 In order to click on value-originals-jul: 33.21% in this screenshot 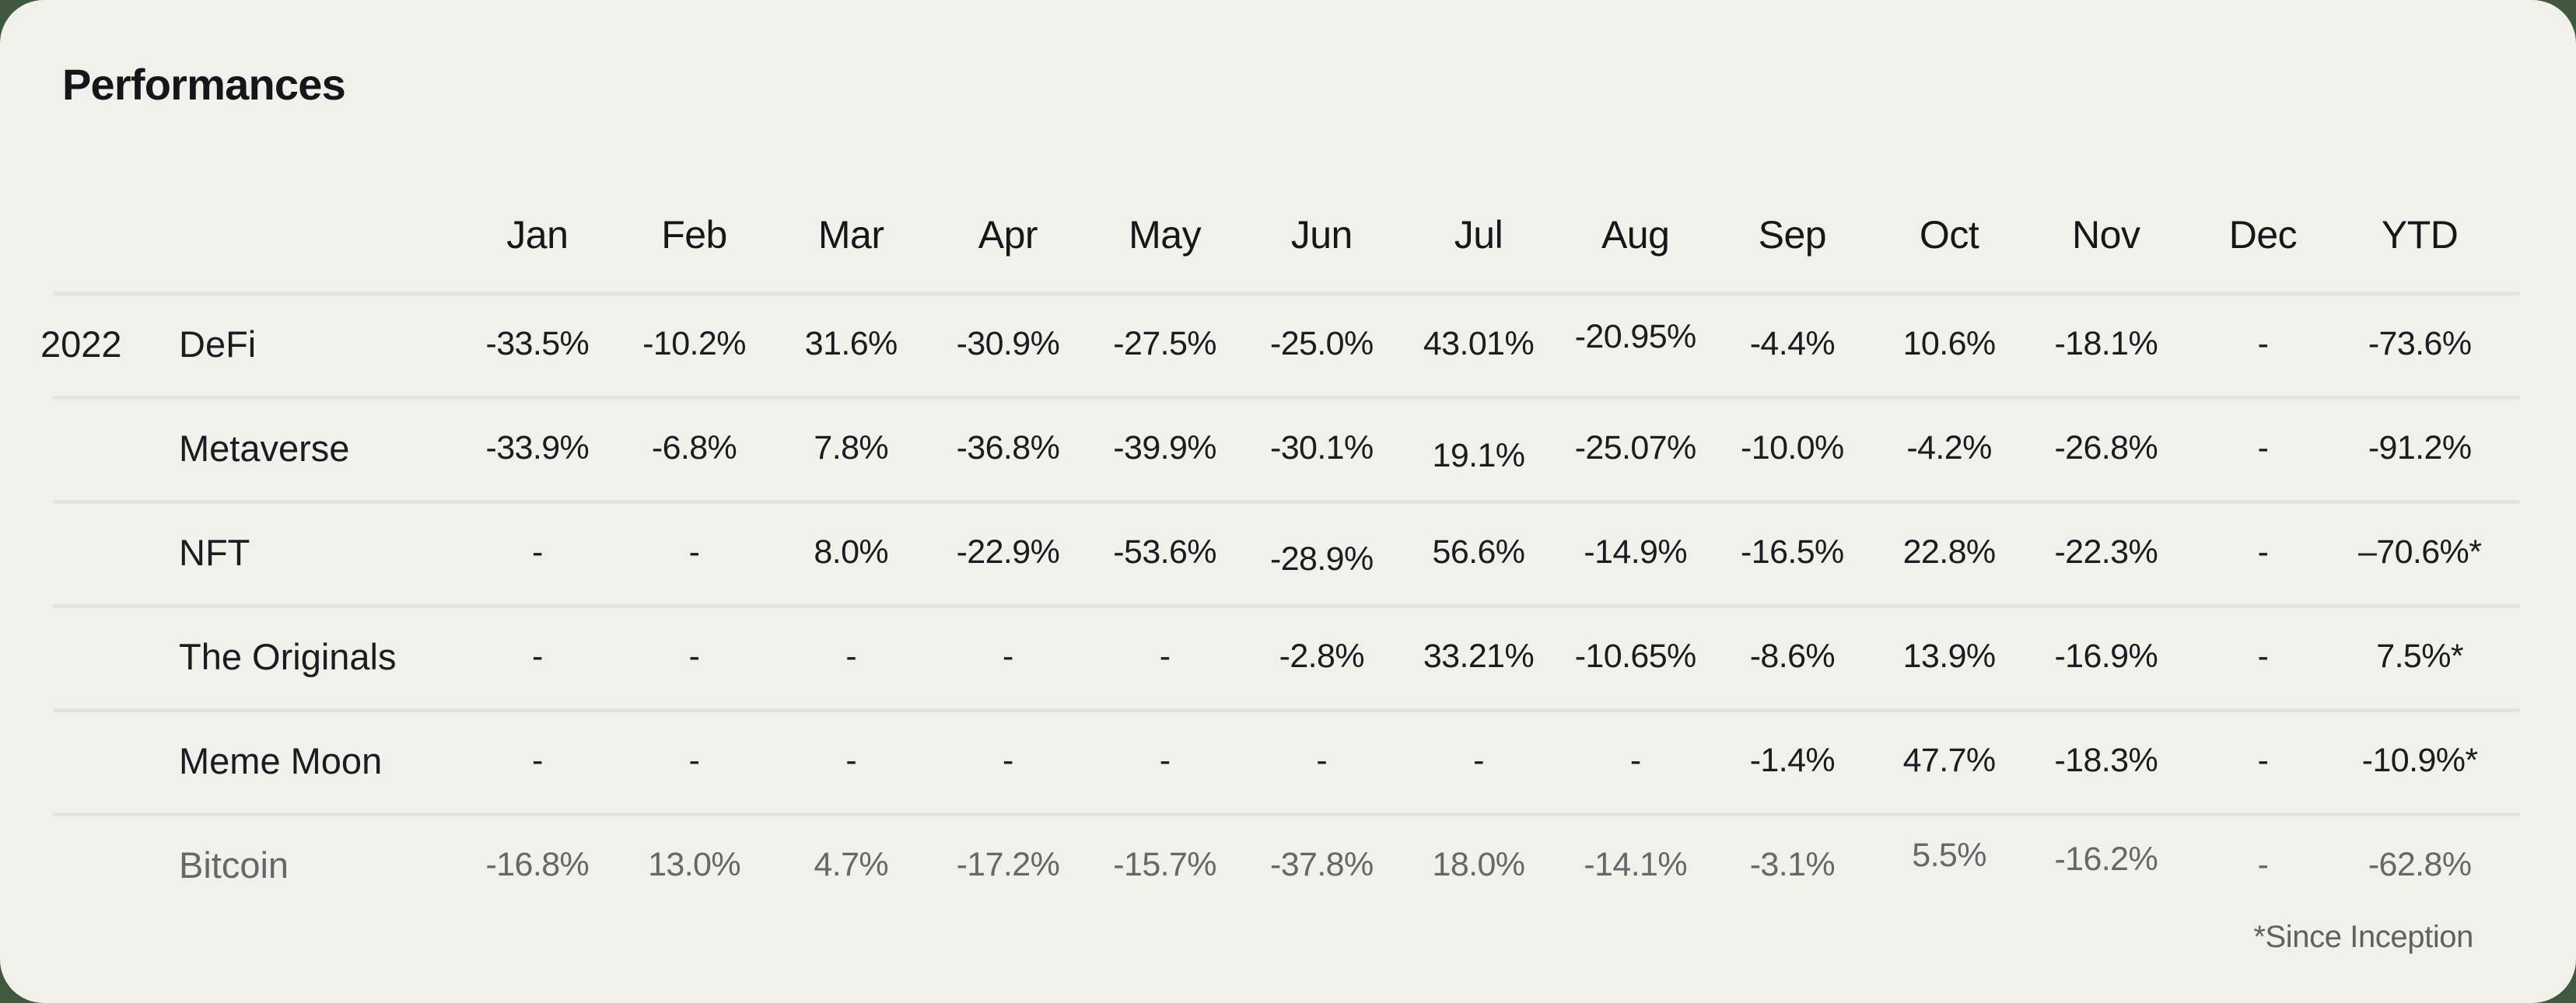, I will do `click(1479, 656)`.